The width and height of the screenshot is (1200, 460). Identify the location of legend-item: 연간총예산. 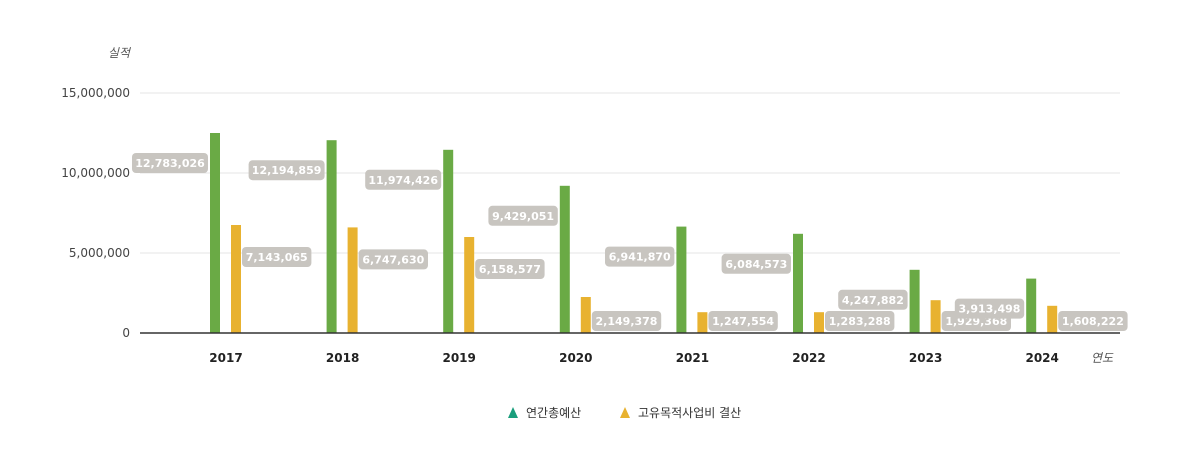
(544, 413).